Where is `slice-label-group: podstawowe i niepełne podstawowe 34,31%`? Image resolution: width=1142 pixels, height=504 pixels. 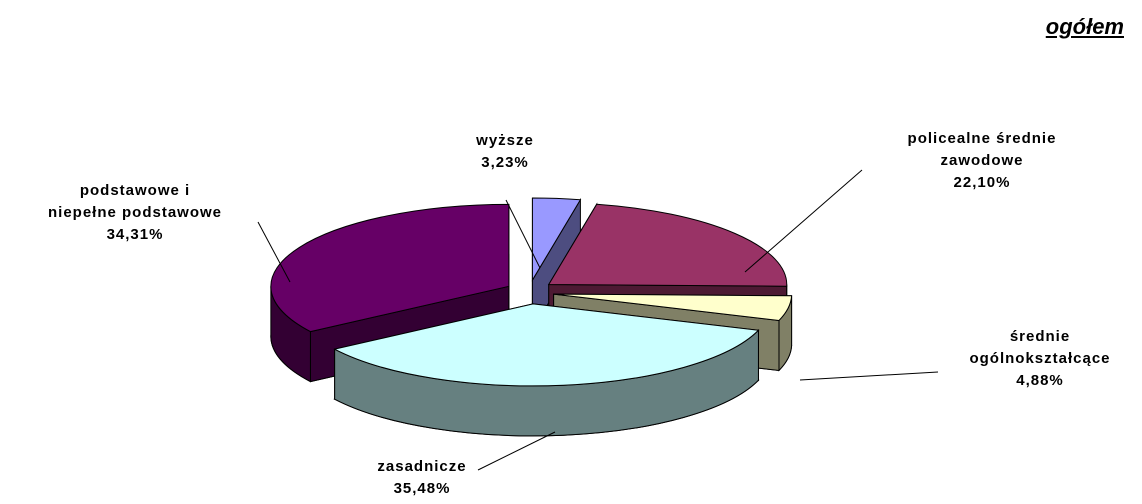
slice-label-group: podstawowe i niepełne podstawowe 34,31% is located at coordinates (135, 213).